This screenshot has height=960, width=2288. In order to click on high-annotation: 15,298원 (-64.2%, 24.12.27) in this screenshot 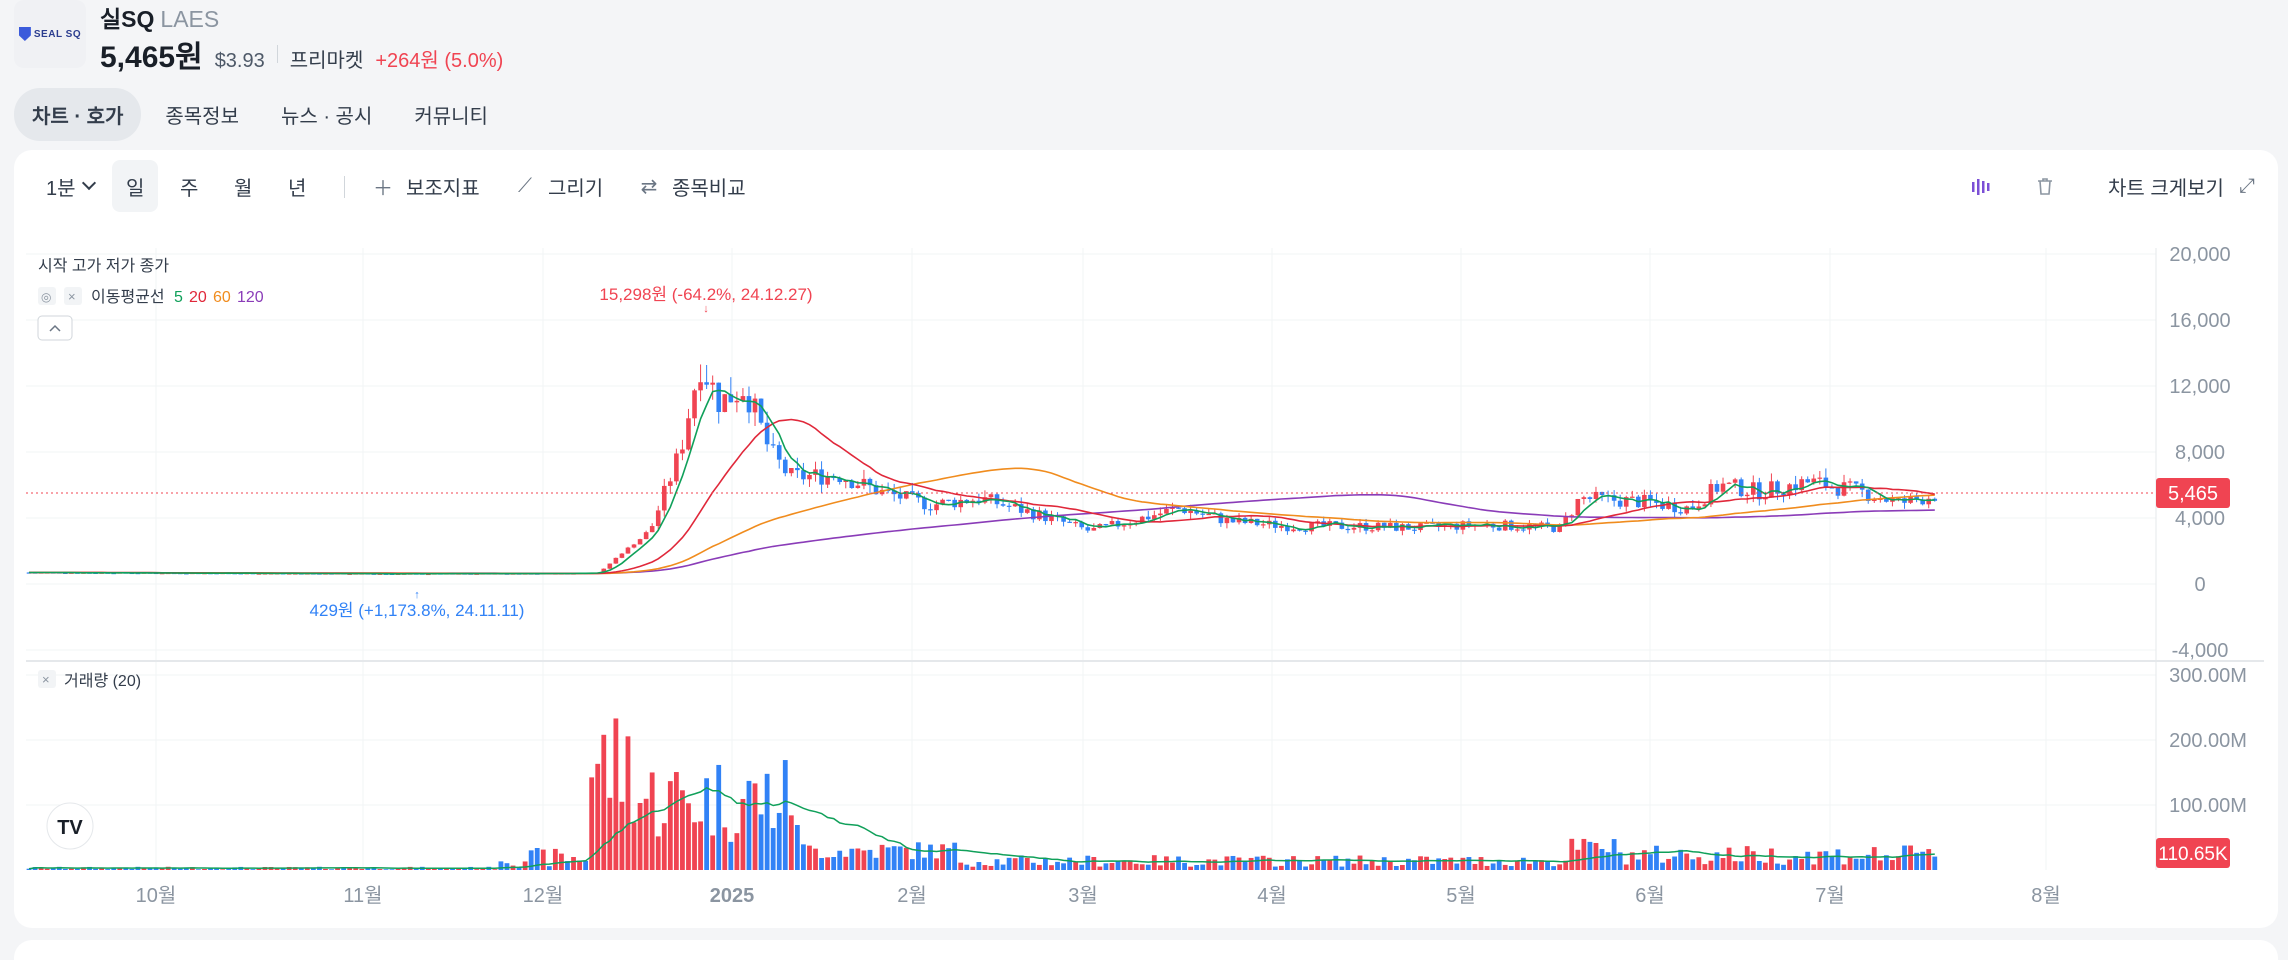, I will do `click(705, 294)`.